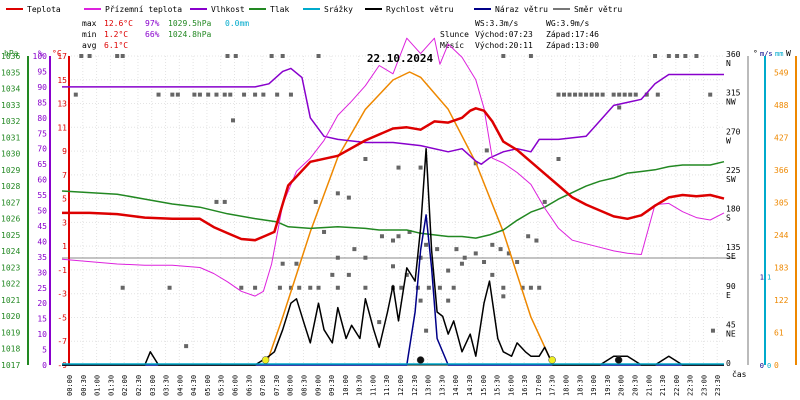 Image resolution: width=800 pixels, height=400 pixels. Describe the element at coordinates (552, 360) in the screenshot. I see `sunset-marker` at that location.